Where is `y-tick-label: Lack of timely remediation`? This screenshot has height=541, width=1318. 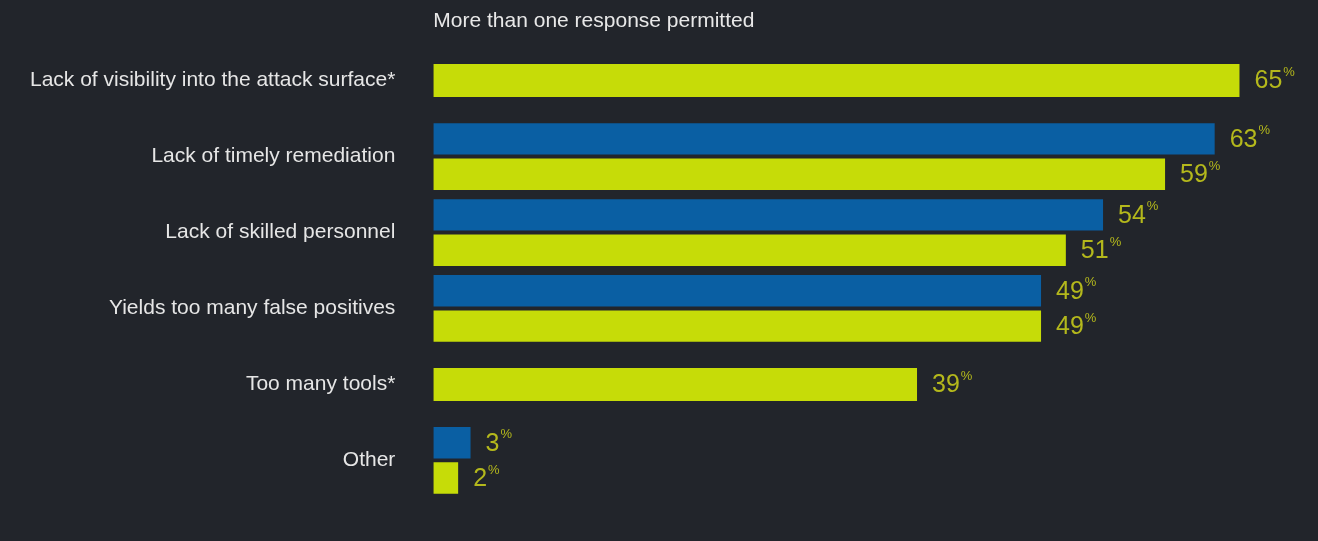
y-tick-label: Lack of timely remediation is located at coordinates (273, 155).